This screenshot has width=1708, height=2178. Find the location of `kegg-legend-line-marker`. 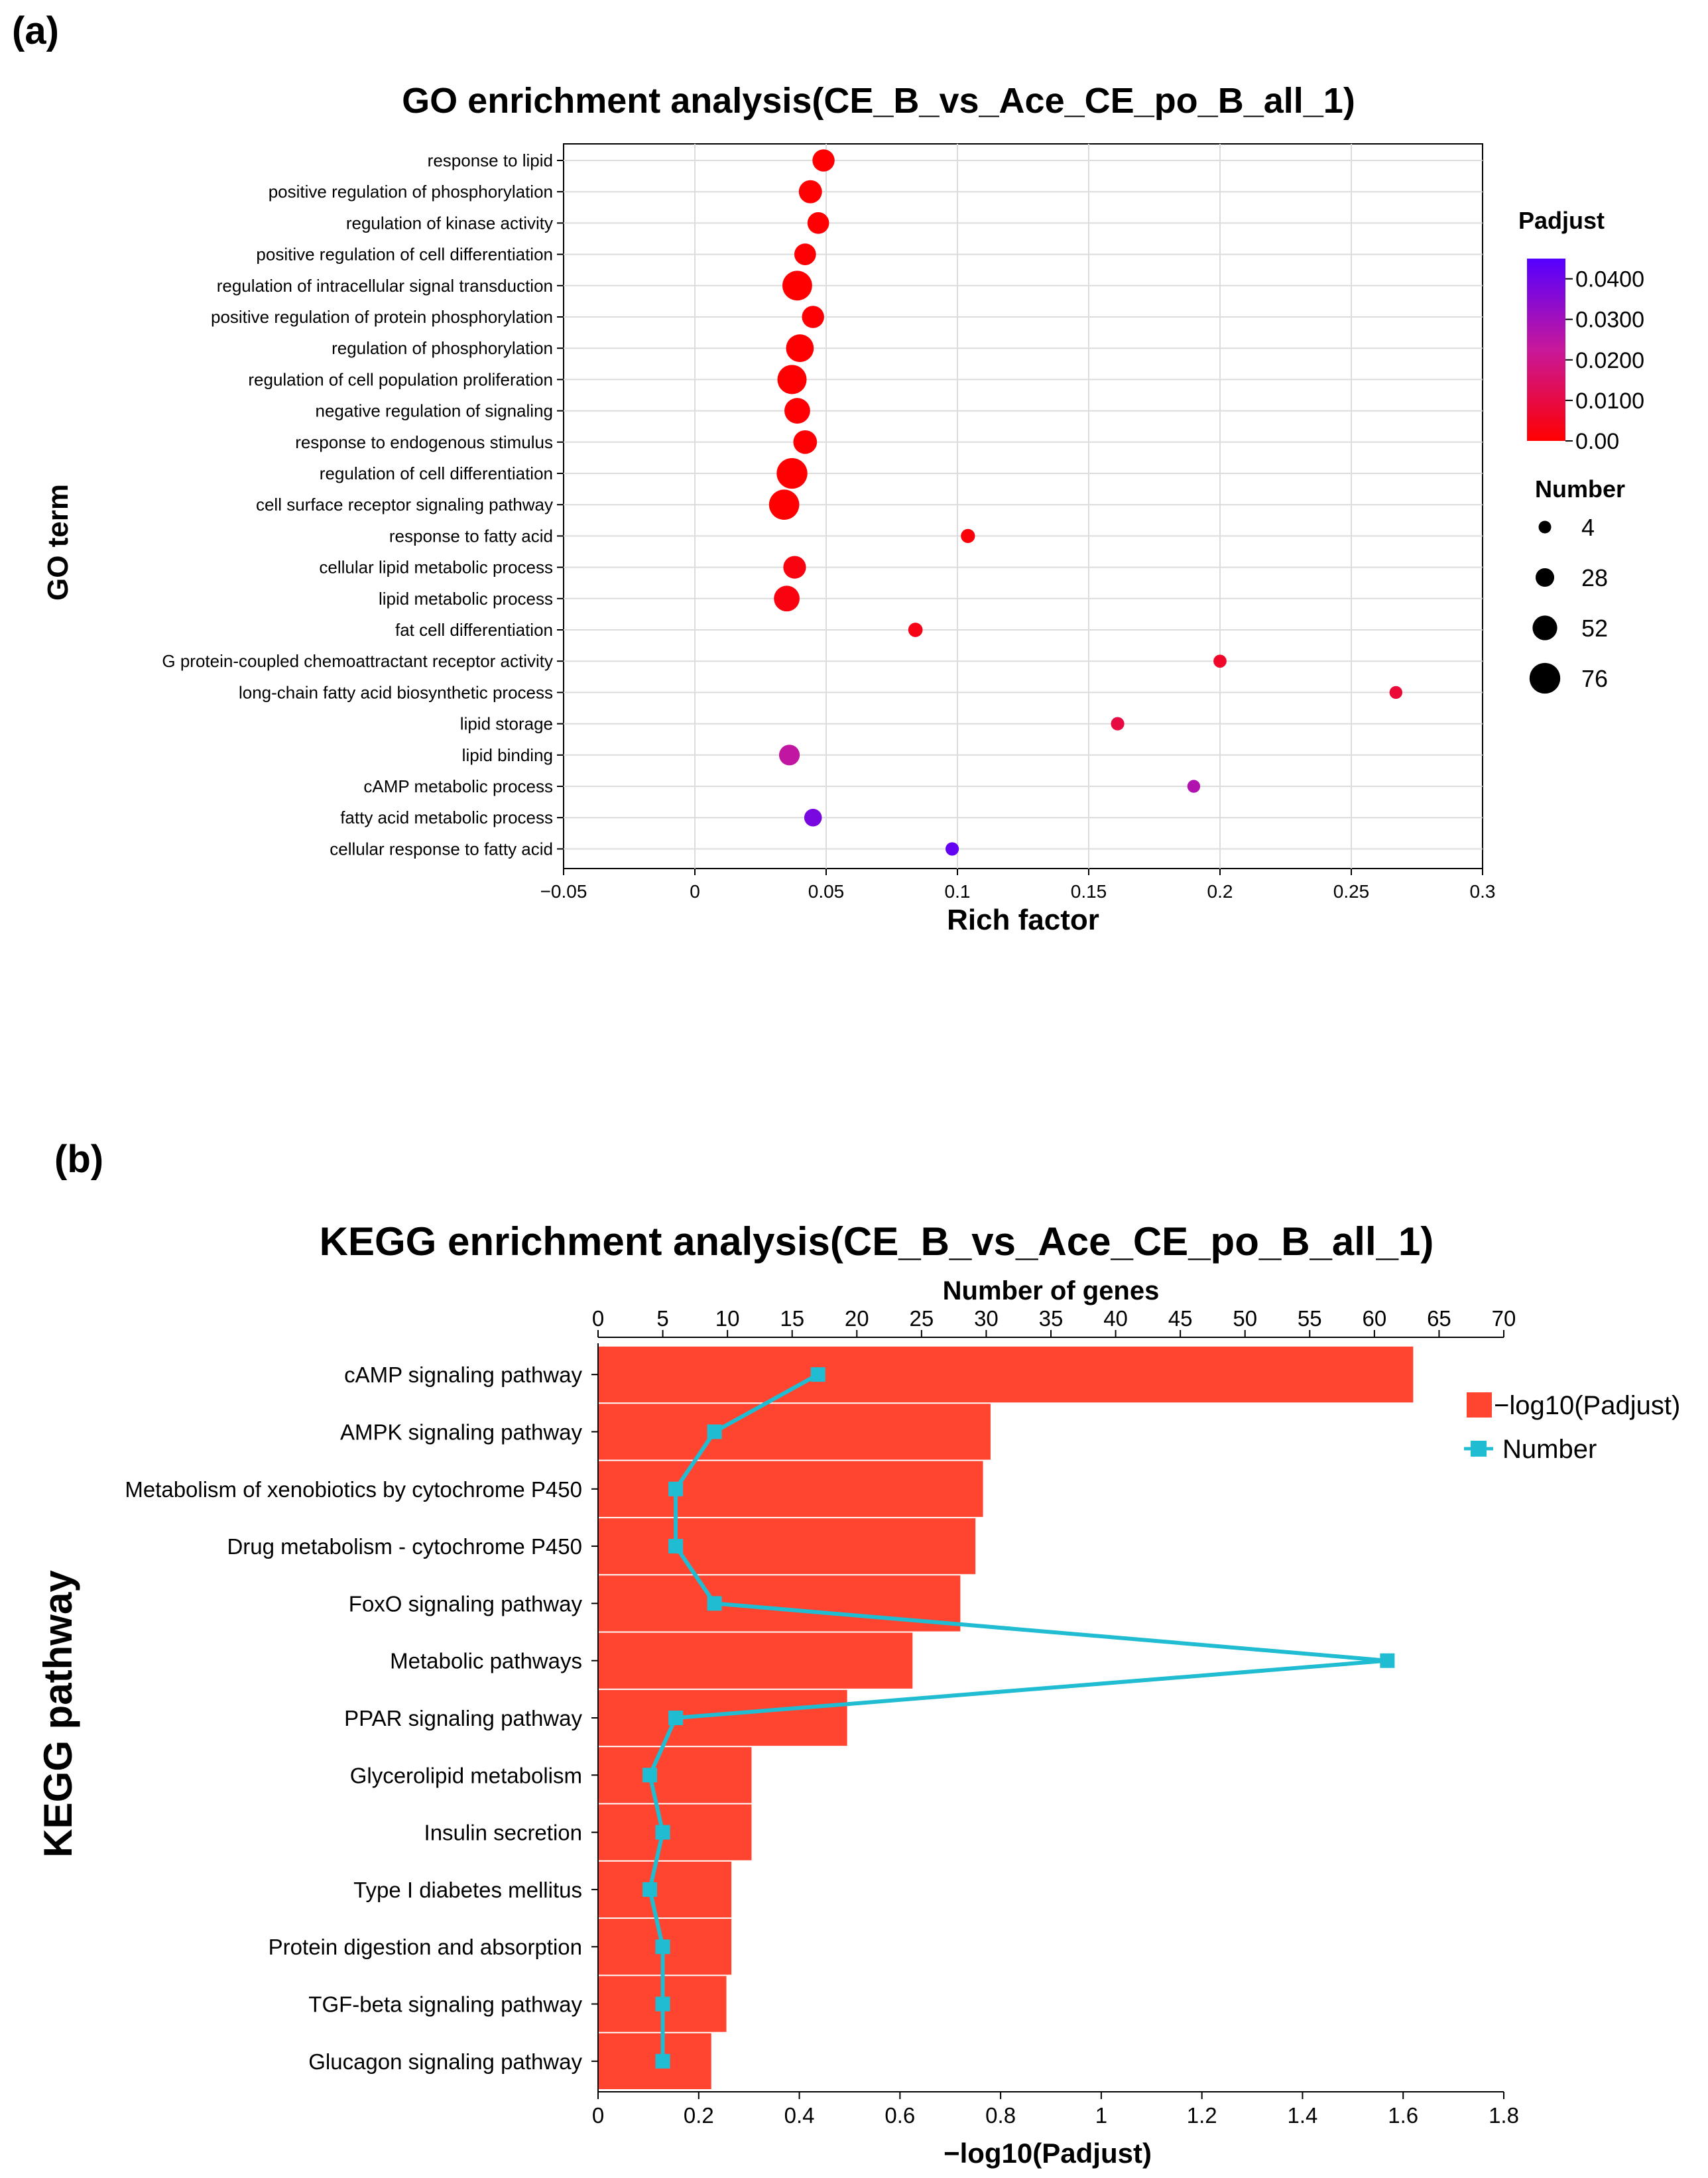

kegg-legend-line-marker is located at coordinates (1479, 1449).